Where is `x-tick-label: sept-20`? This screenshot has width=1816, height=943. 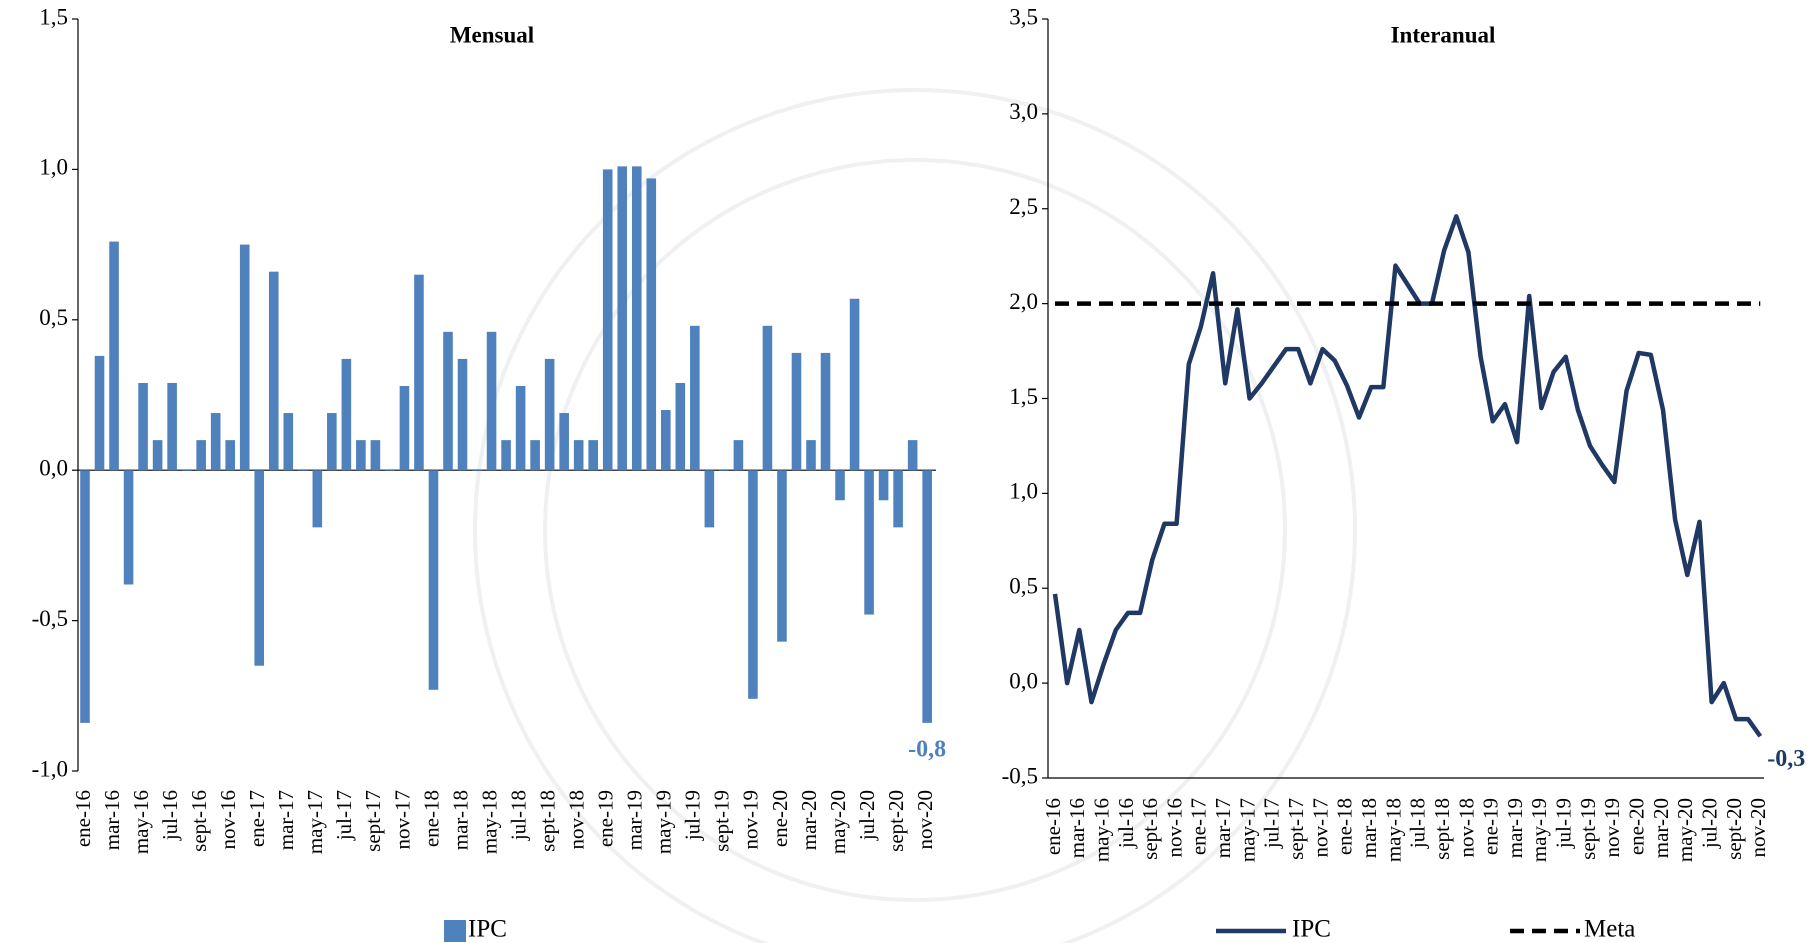 x-tick-label: sept-20 is located at coordinates (896, 821).